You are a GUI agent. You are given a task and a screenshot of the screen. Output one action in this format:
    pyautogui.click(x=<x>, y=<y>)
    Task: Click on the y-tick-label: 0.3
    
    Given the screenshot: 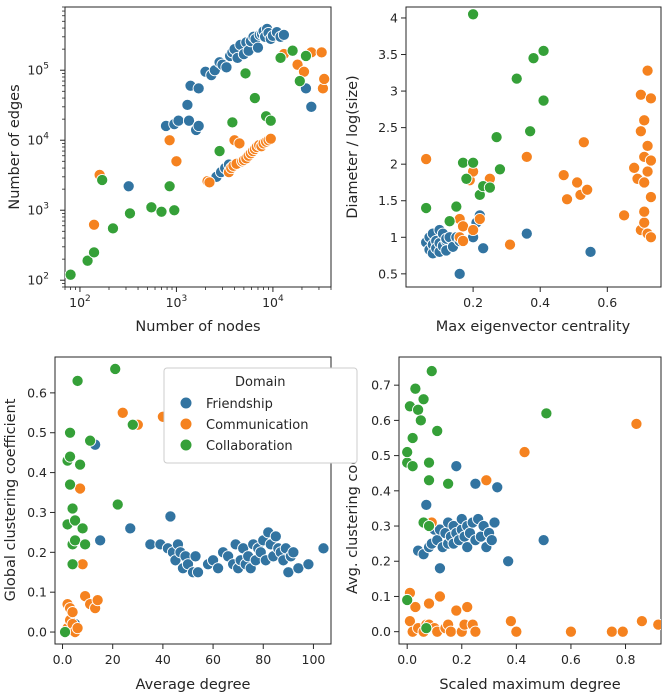 What is the action you would take?
    pyautogui.click(x=381, y=526)
    